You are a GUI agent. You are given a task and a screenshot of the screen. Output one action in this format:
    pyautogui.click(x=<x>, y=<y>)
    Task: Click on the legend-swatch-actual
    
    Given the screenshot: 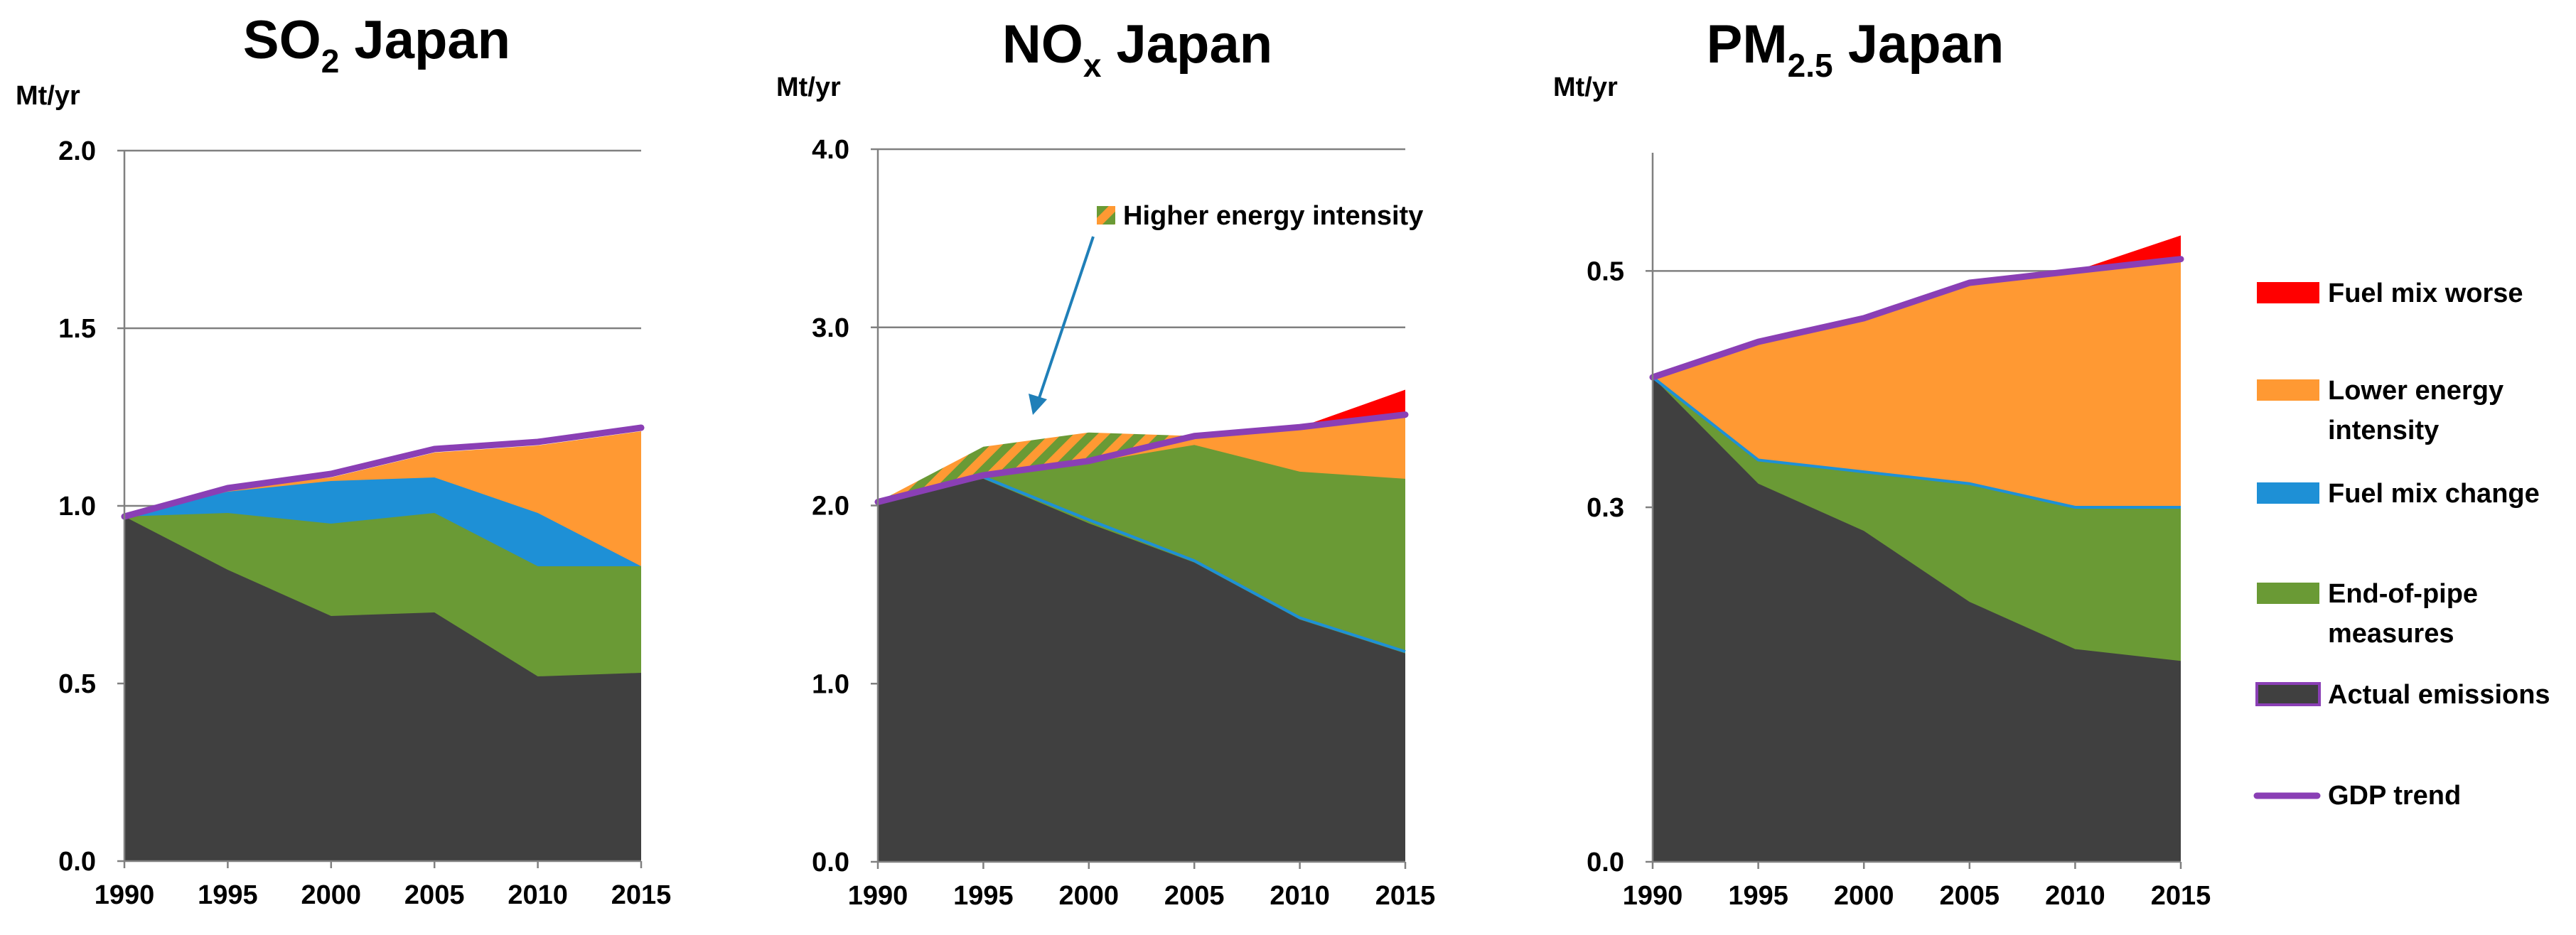 What is the action you would take?
    pyautogui.click(x=2288, y=694)
    